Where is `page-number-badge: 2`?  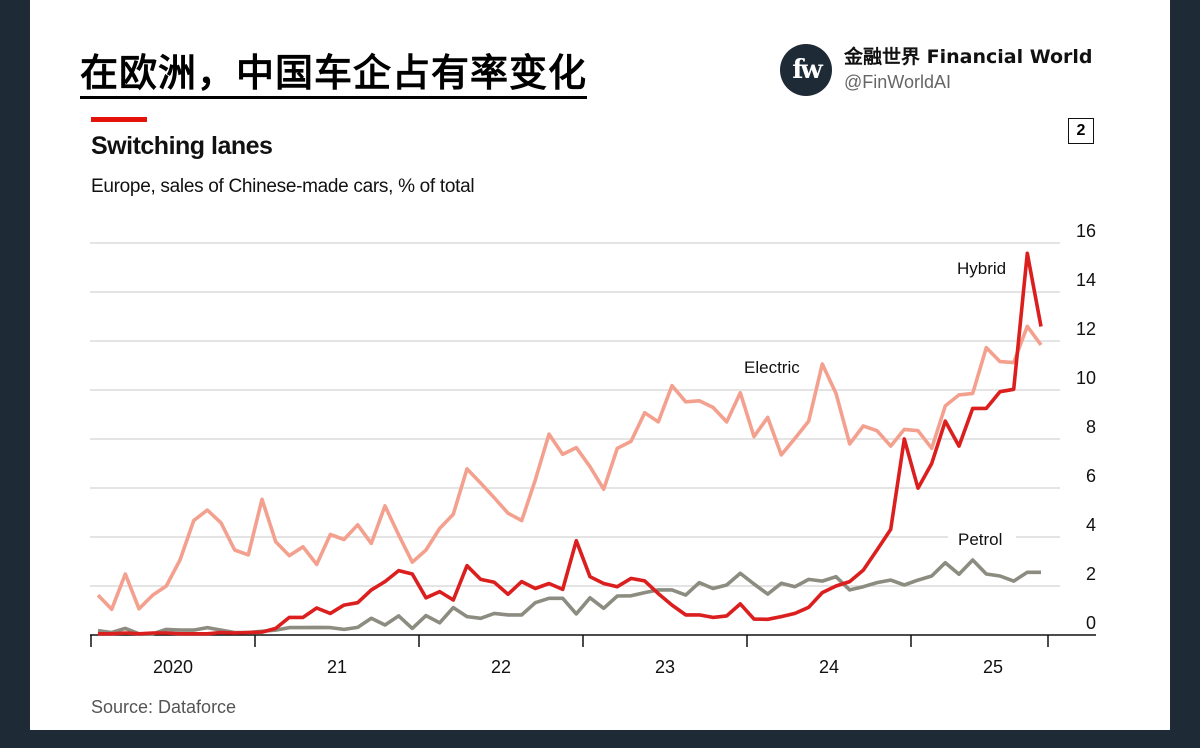 page-number-badge: 2 is located at coordinates (1081, 131).